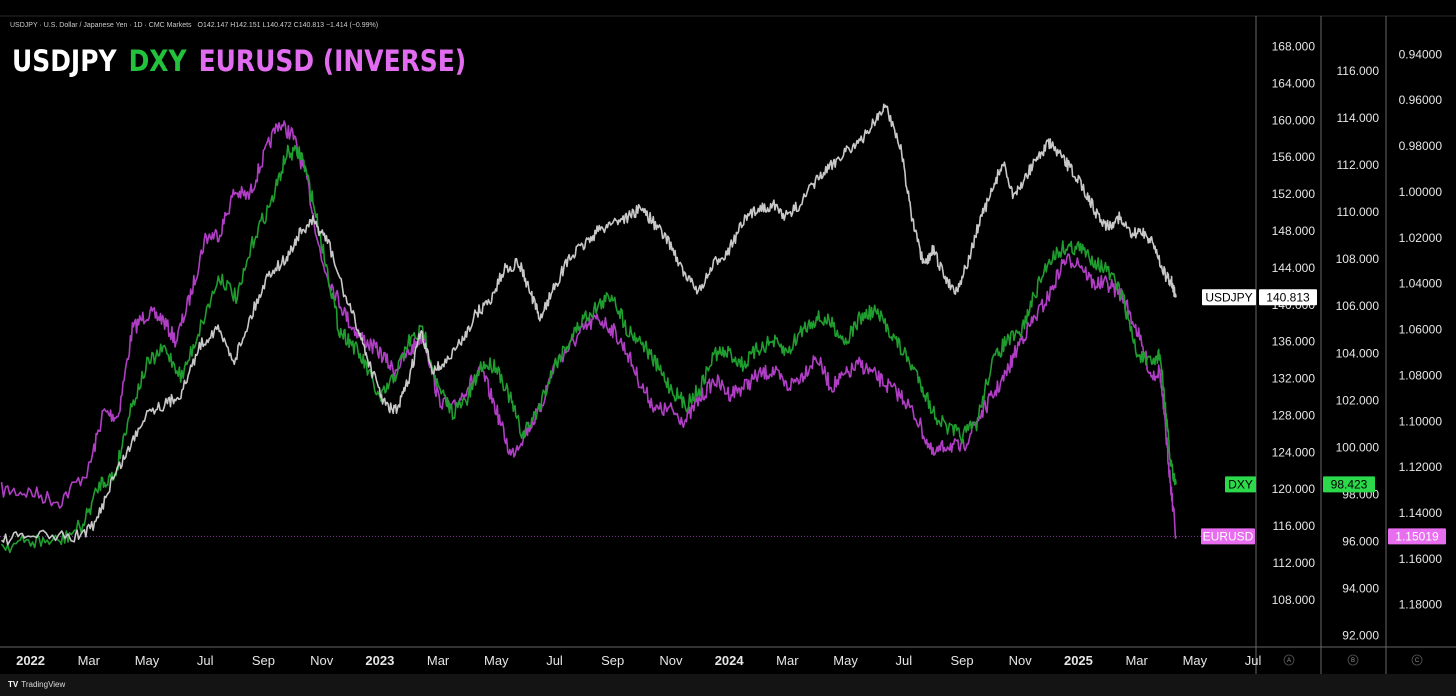 The image size is (1456, 696). I want to click on dxy-axis-tick-label: 108.000, so click(1358, 259).